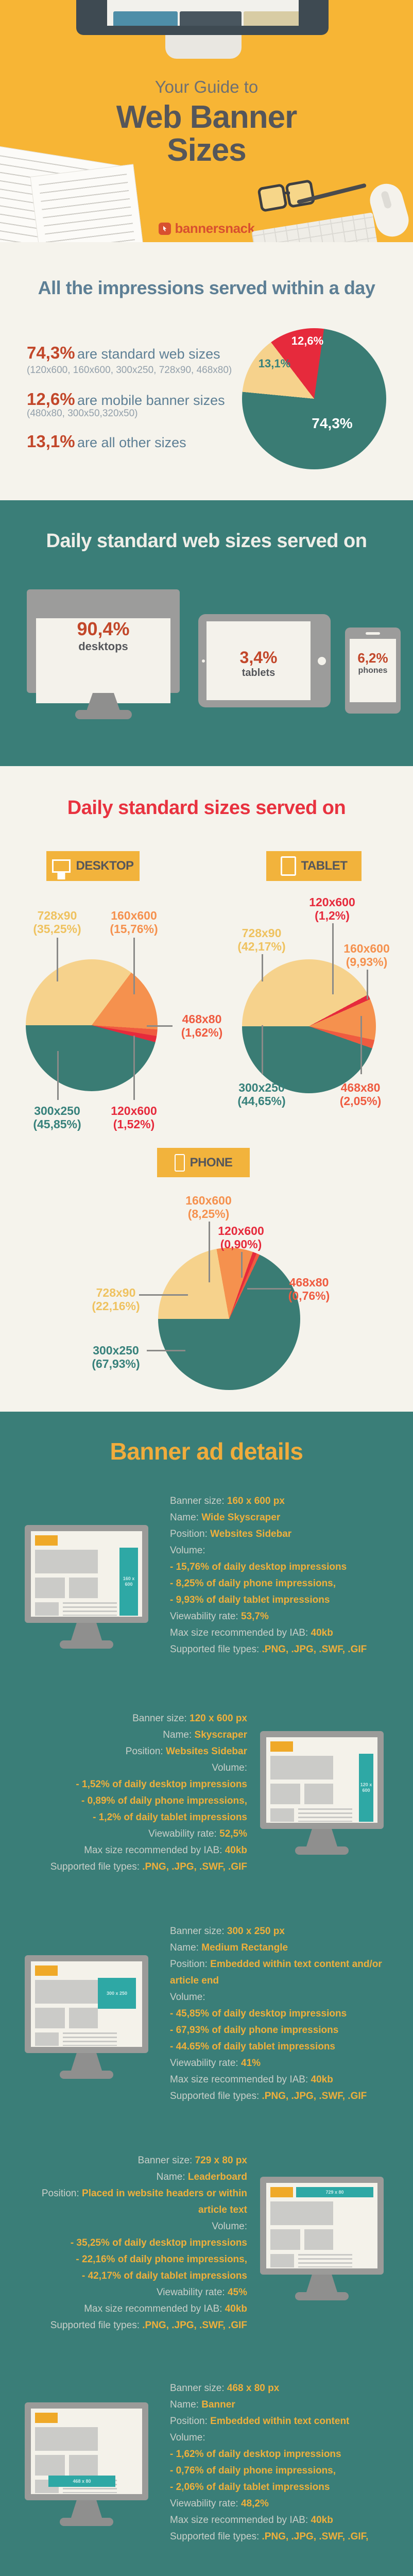  Describe the element at coordinates (116, 1357) in the screenshot. I see `phone-pie-label-300x250: 300x250 (67,93%)` at that location.